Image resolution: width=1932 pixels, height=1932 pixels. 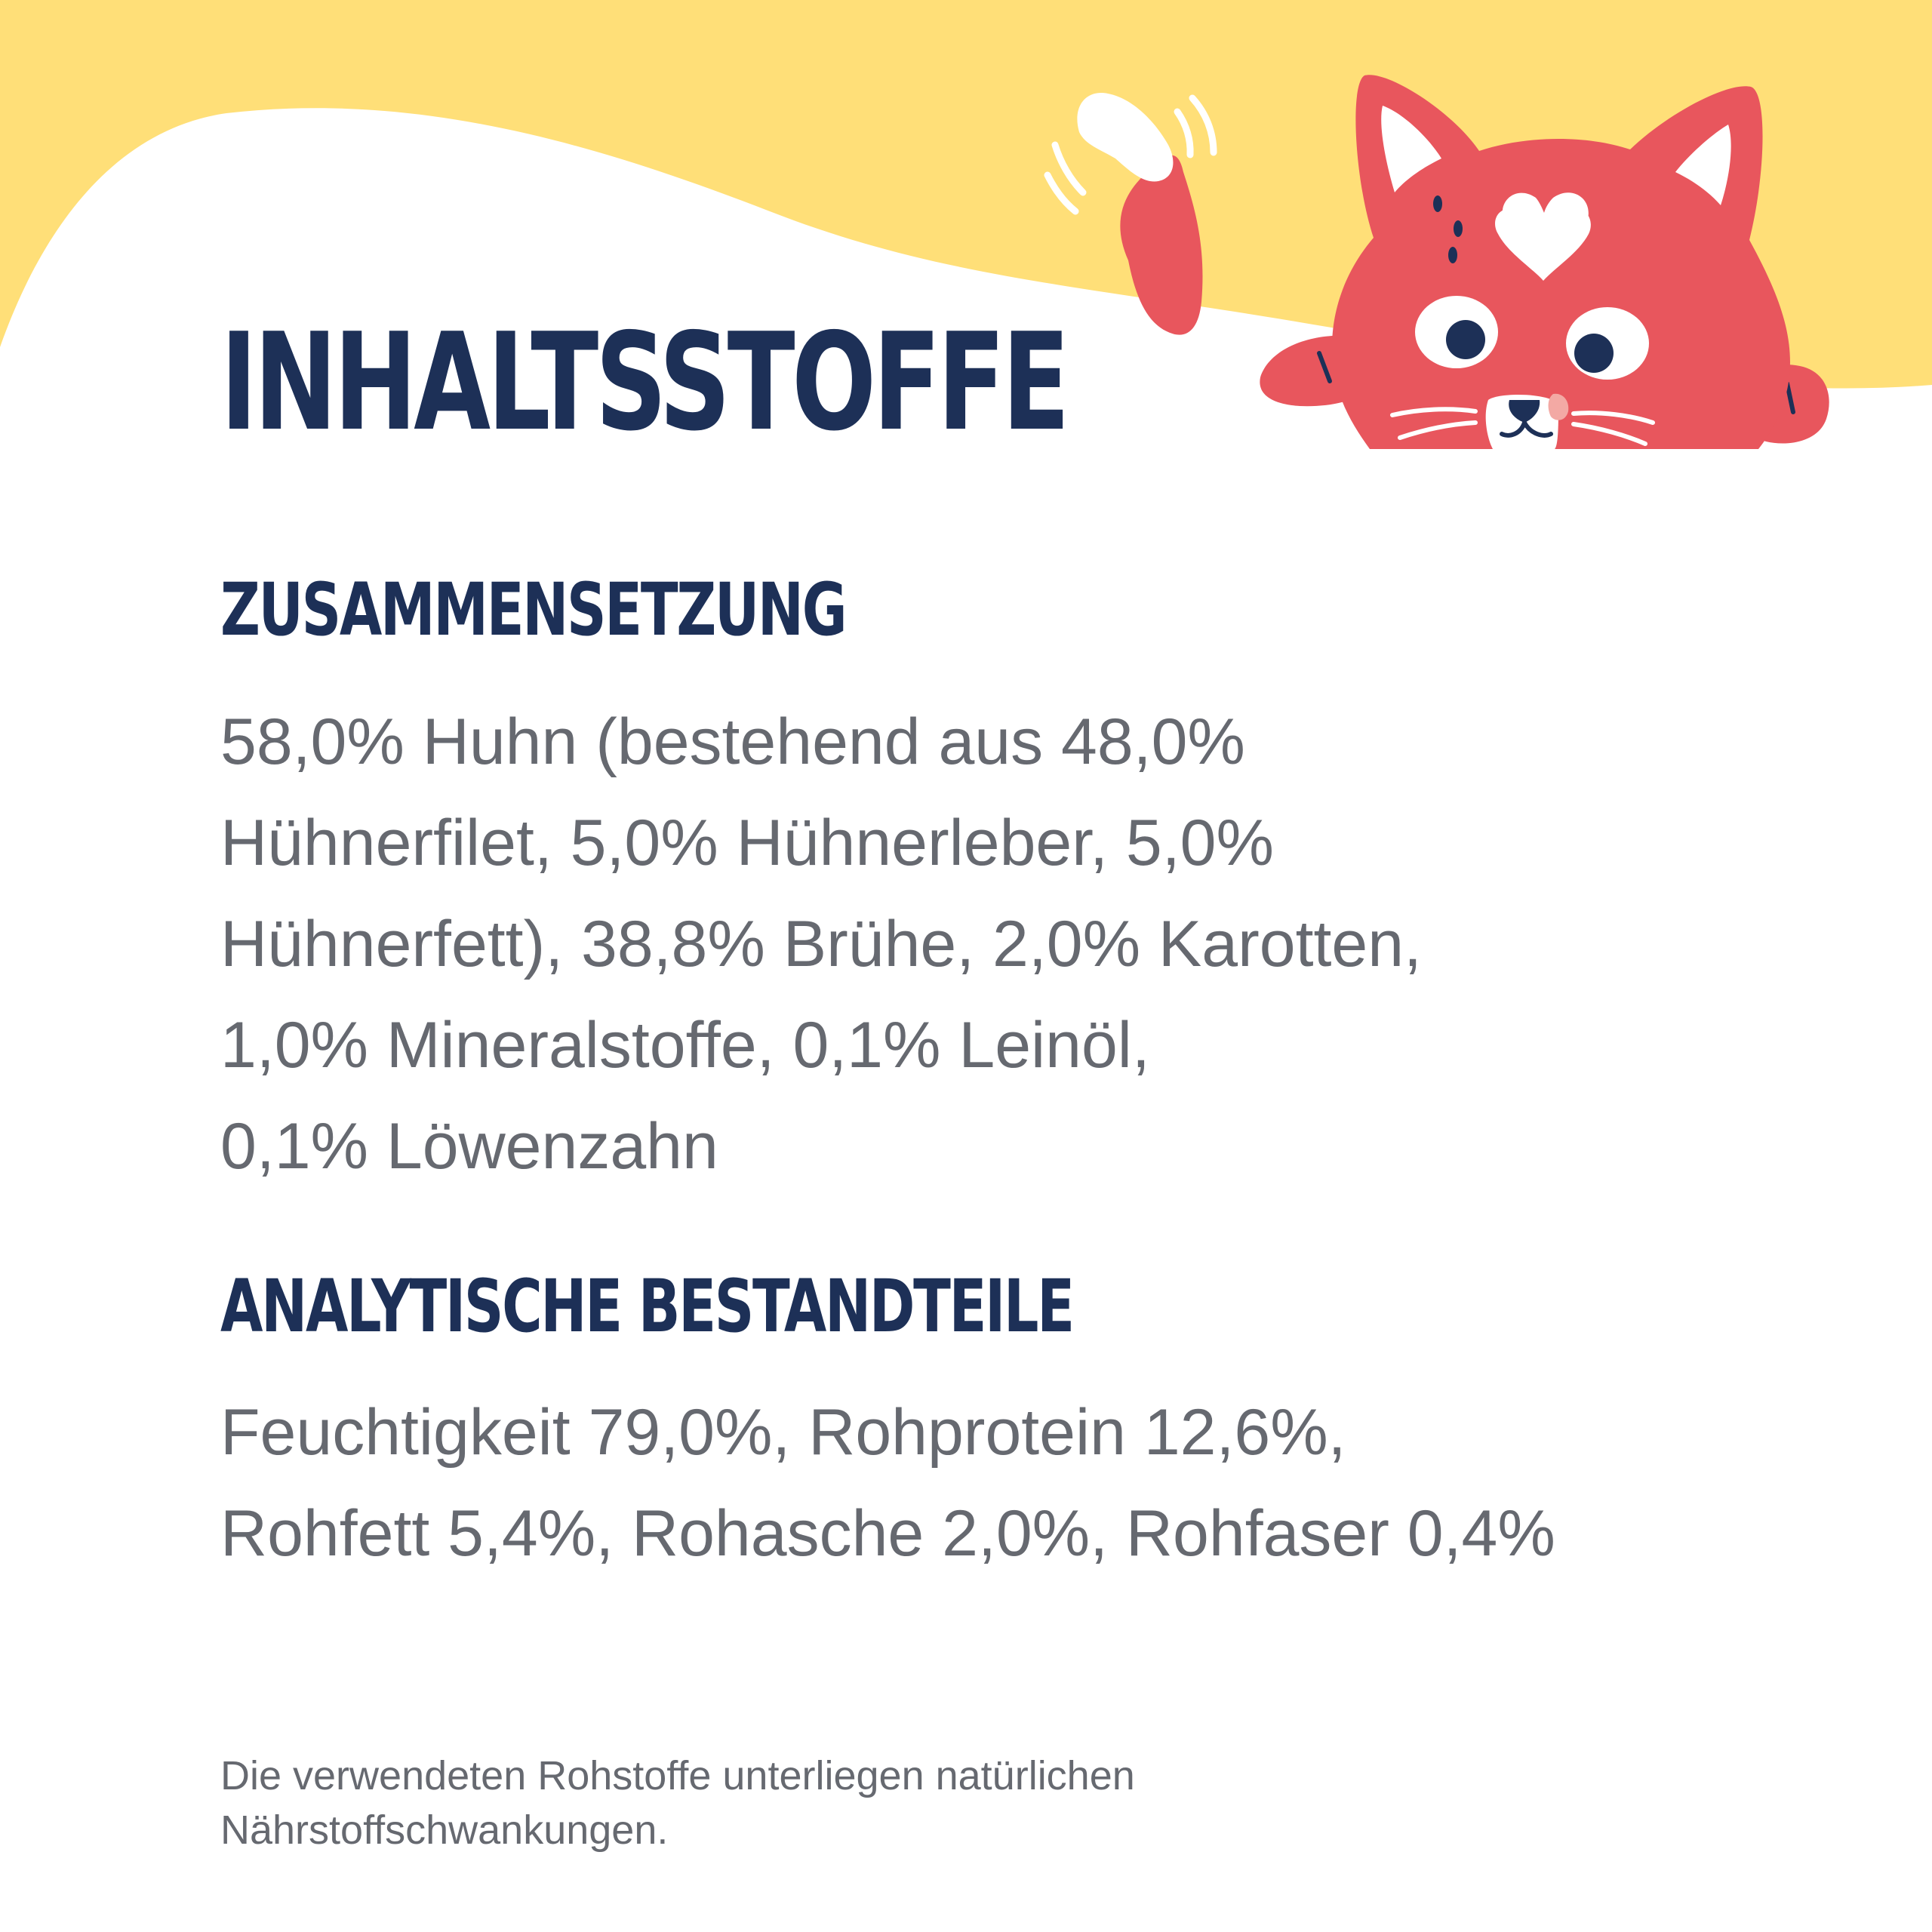 What do you see at coordinates (444, 1830) in the screenshot?
I see `footnote-line: Nährstoffschwankungen.` at bounding box center [444, 1830].